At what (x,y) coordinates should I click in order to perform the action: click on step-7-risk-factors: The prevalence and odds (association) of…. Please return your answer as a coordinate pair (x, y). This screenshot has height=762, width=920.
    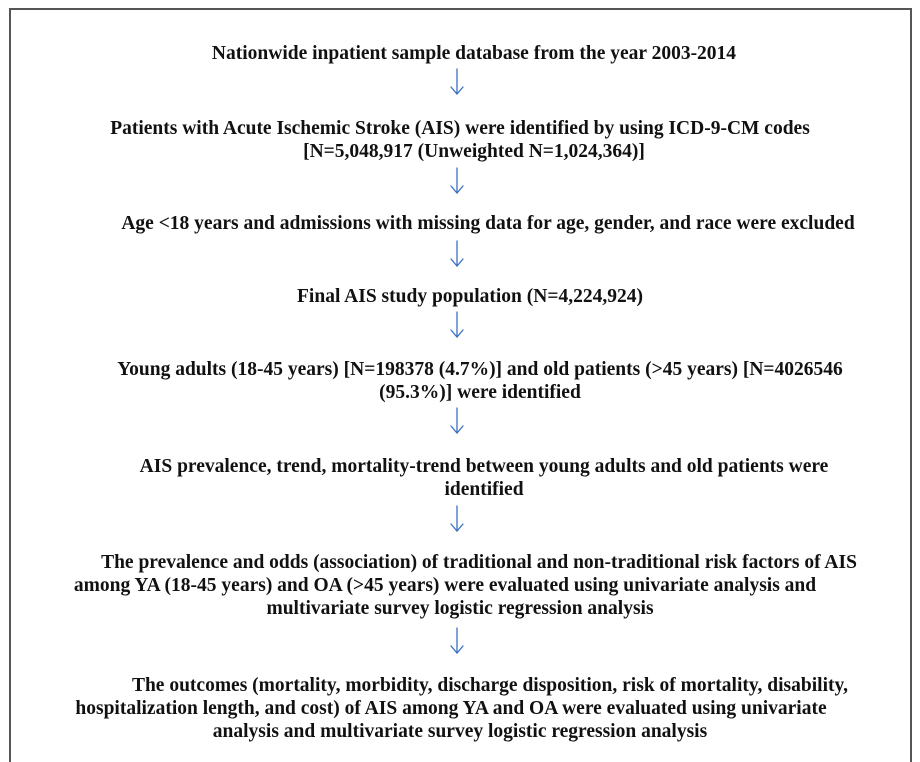
    Looking at the image, I should click on (460, 585).